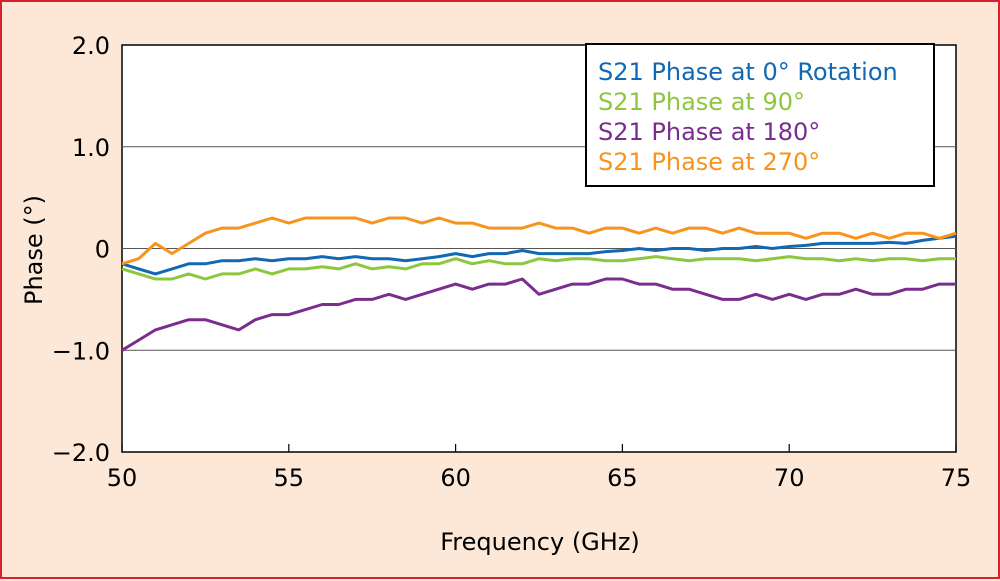  Describe the element at coordinates (34, 250) in the screenshot. I see `y-axis-label: Phase (°)` at that location.